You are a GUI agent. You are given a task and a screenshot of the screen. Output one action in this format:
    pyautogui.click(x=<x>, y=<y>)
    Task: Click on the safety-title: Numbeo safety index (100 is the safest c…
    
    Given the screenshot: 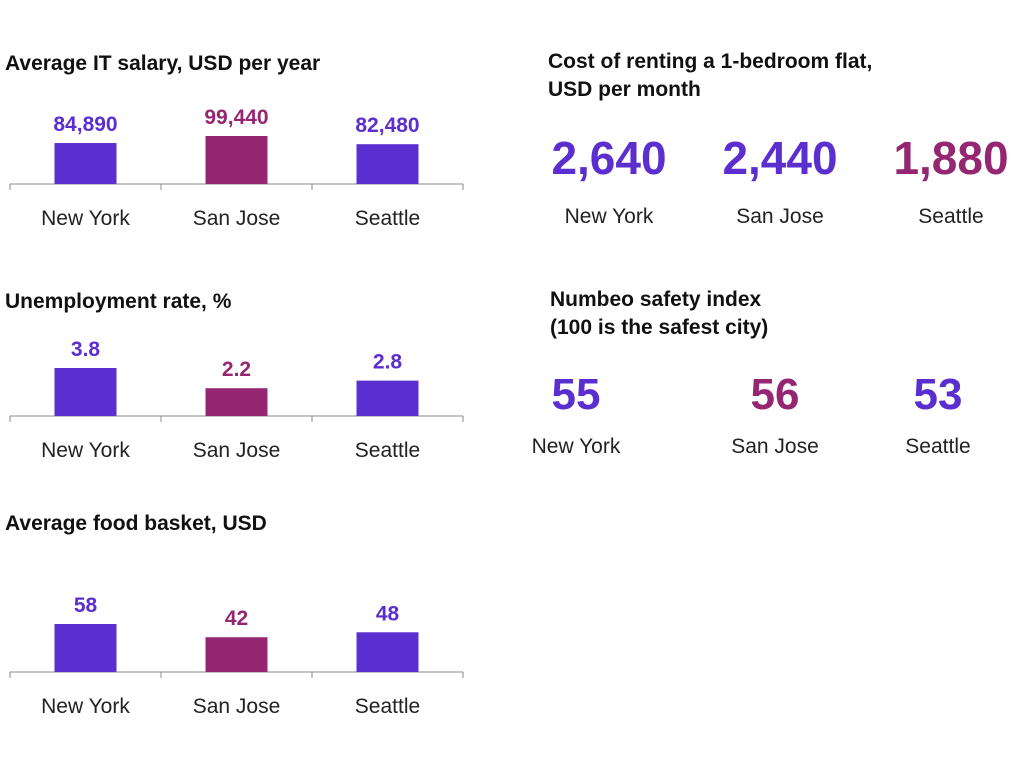 What is the action you would take?
    pyautogui.click(x=659, y=314)
    